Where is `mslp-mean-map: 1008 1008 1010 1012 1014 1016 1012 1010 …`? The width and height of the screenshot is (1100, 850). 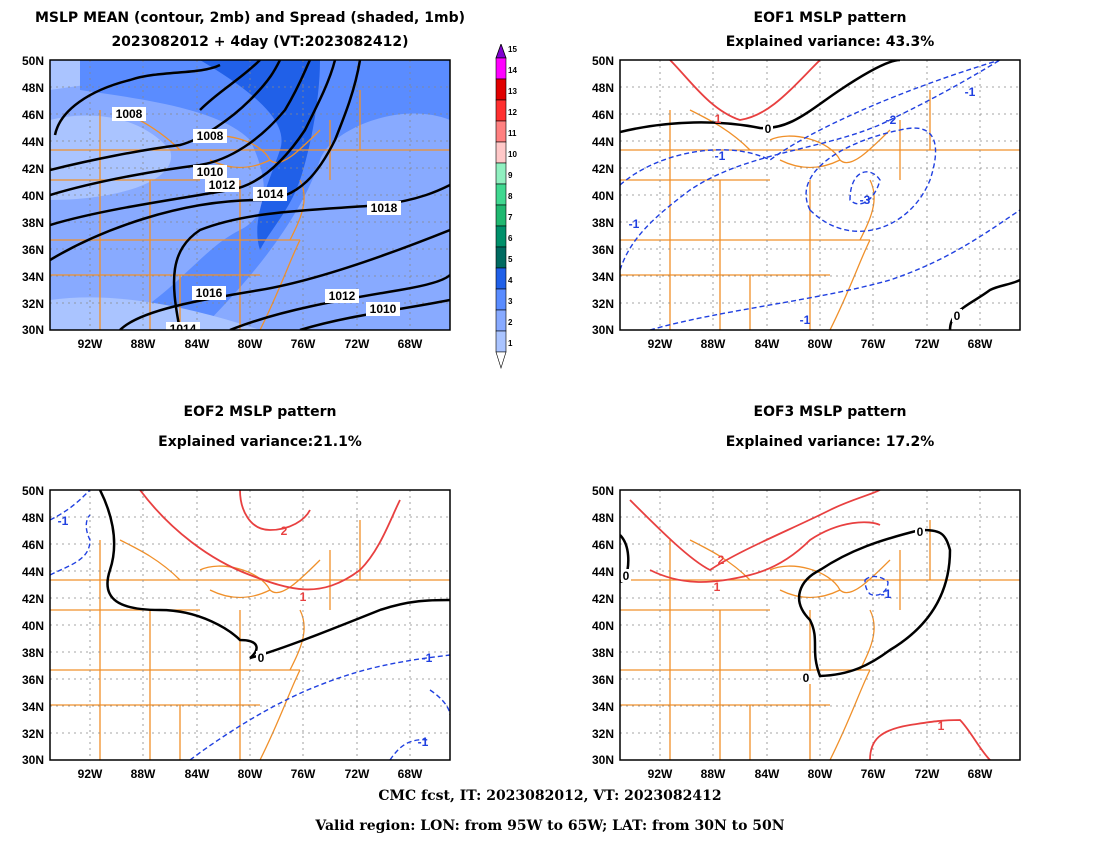 mslp-mean-map: 1008 1008 1010 1012 1014 1016 1012 1010 … is located at coordinates (236, 202).